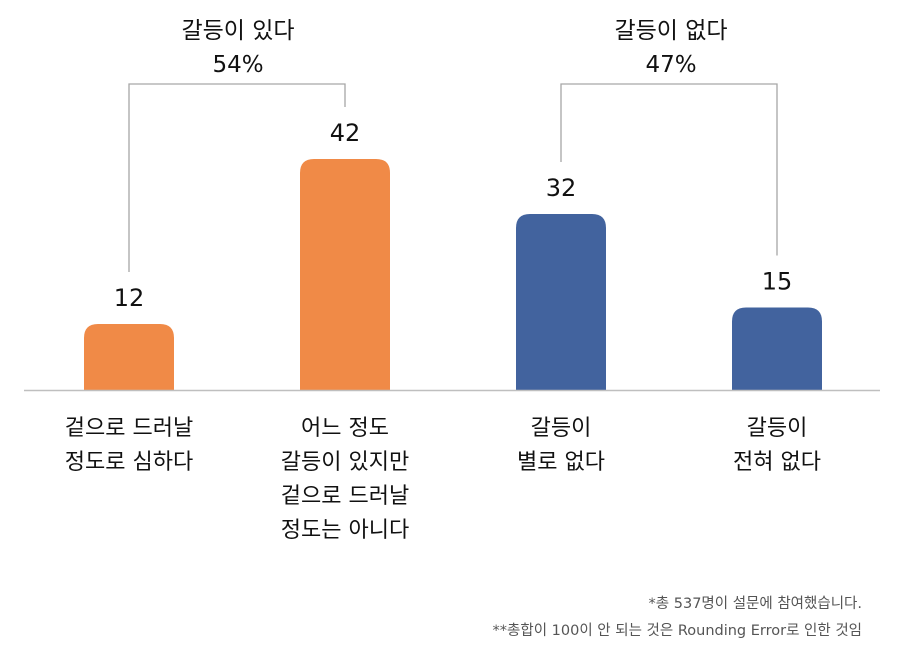 This screenshot has width=900, height=651. What do you see at coordinates (561, 188) in the screenshot?
I see `data-label-3: 32` at bounding box center [561, 188].